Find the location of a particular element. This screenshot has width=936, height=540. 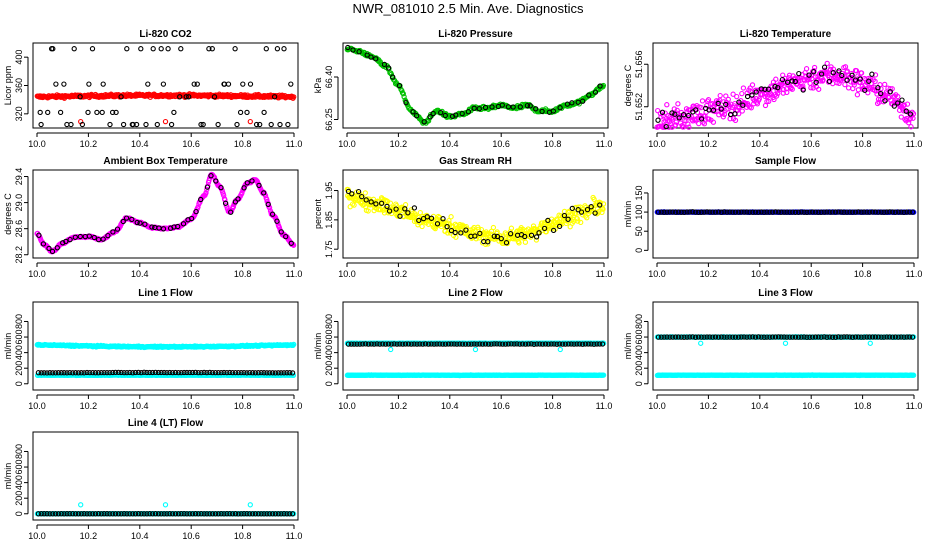

y-tick-label: 0 is located at coordinates (329, 383).